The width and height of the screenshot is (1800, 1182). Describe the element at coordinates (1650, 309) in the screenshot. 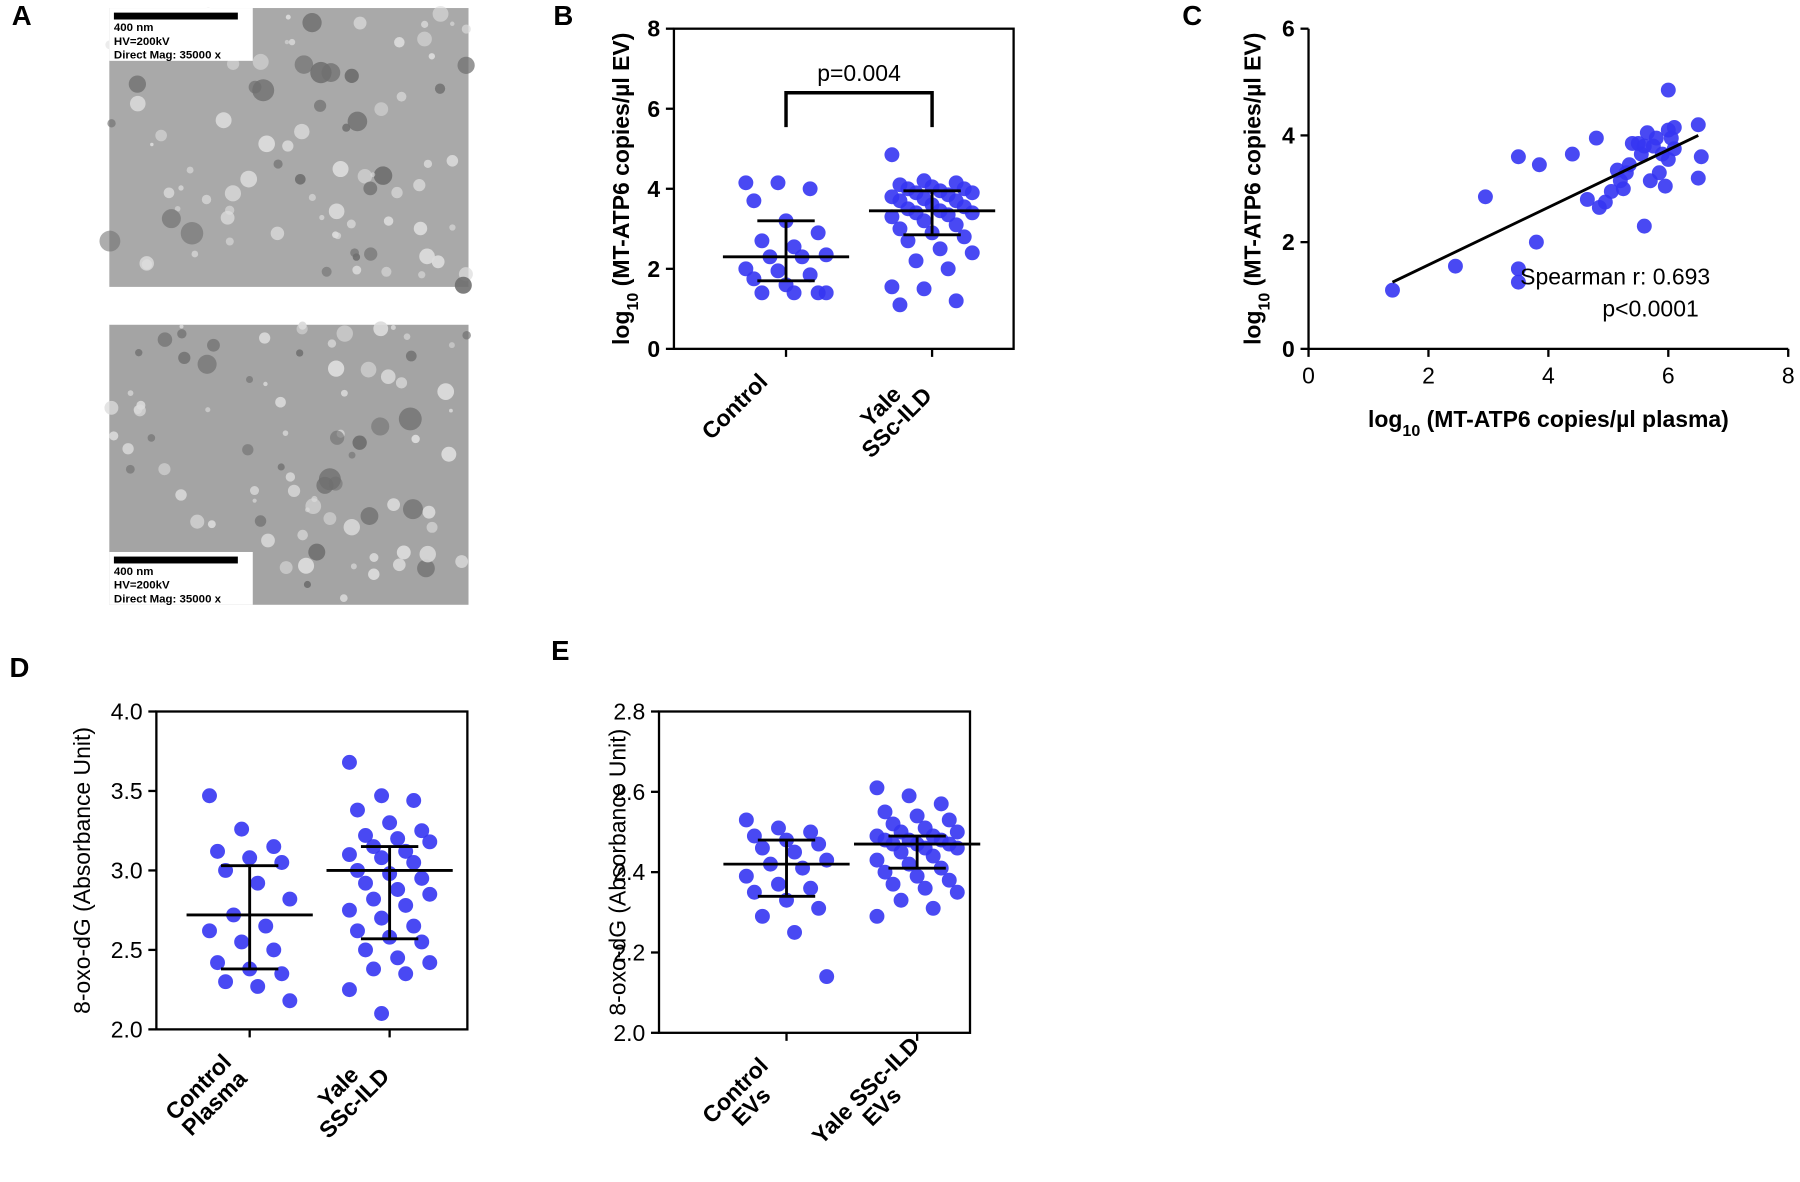

I see `stat-annotation: p<0.0001` at that location.